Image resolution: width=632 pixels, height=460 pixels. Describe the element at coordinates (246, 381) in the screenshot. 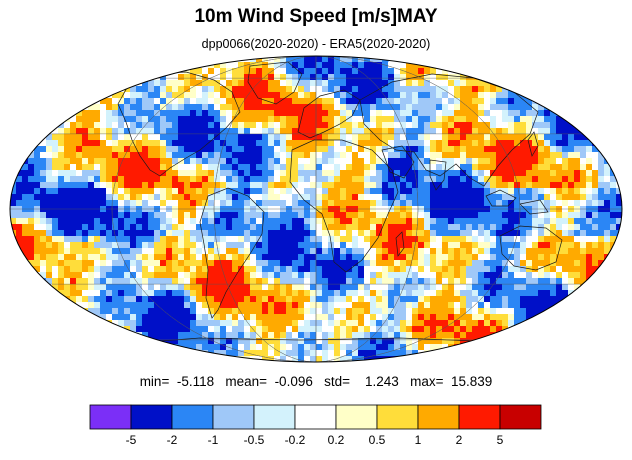

I see `mean-label: mean=` at that location.